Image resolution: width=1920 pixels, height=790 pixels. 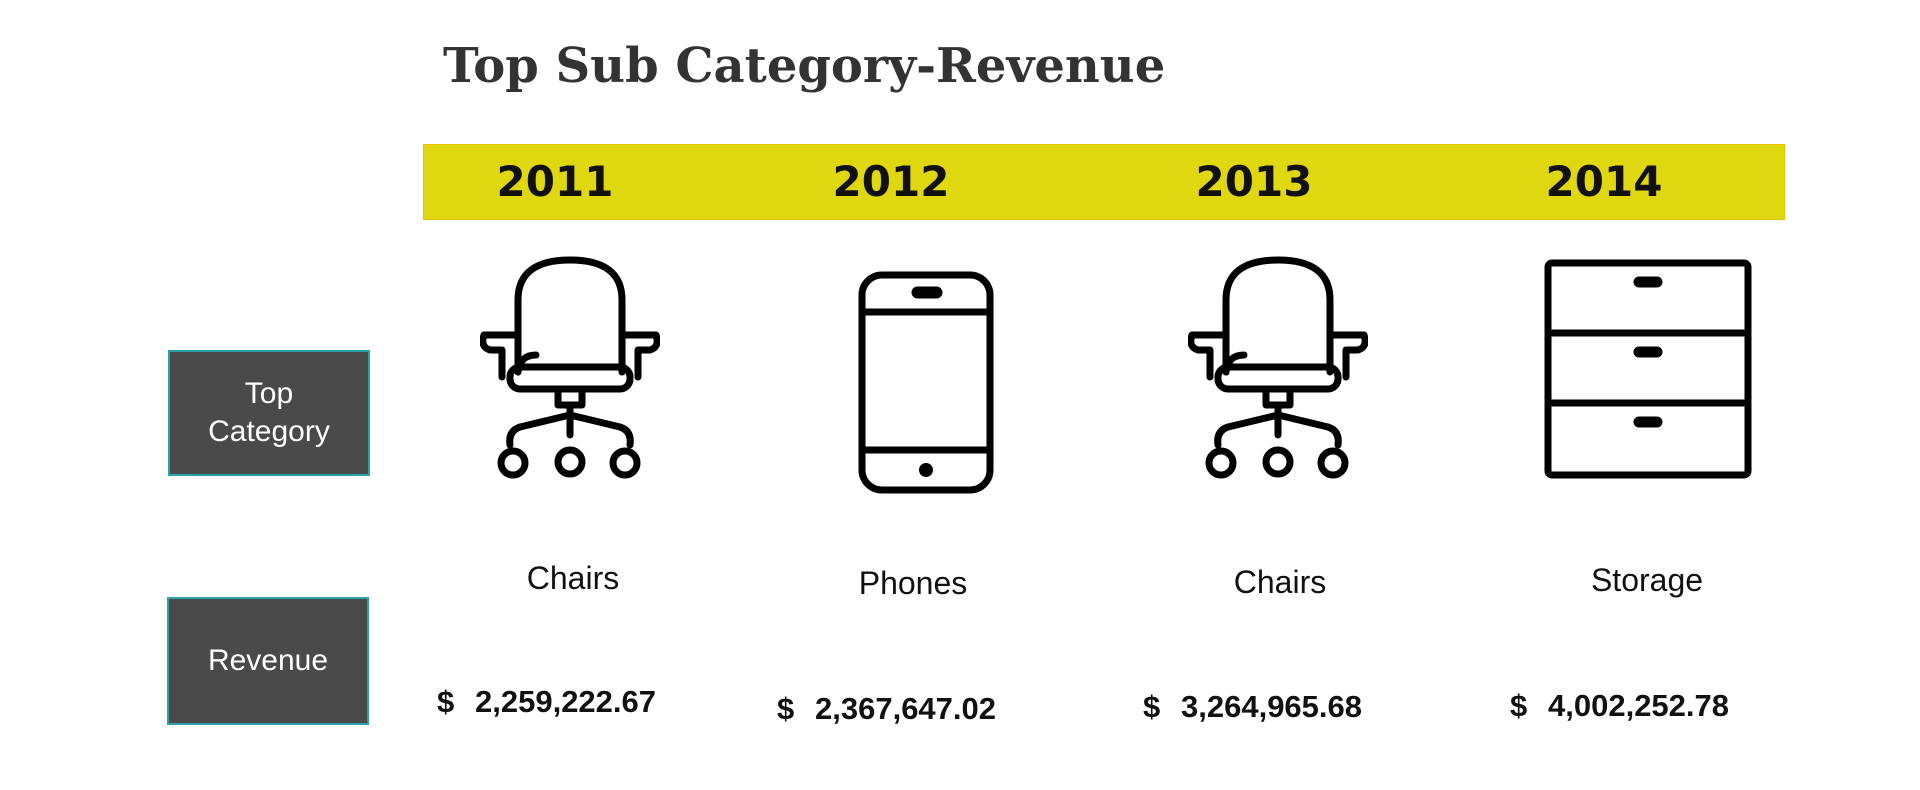 What do you see at coordinates (1604, 181) in the screenshot?
I see `year-2014: 2014` at bounding box center [1604, 181].